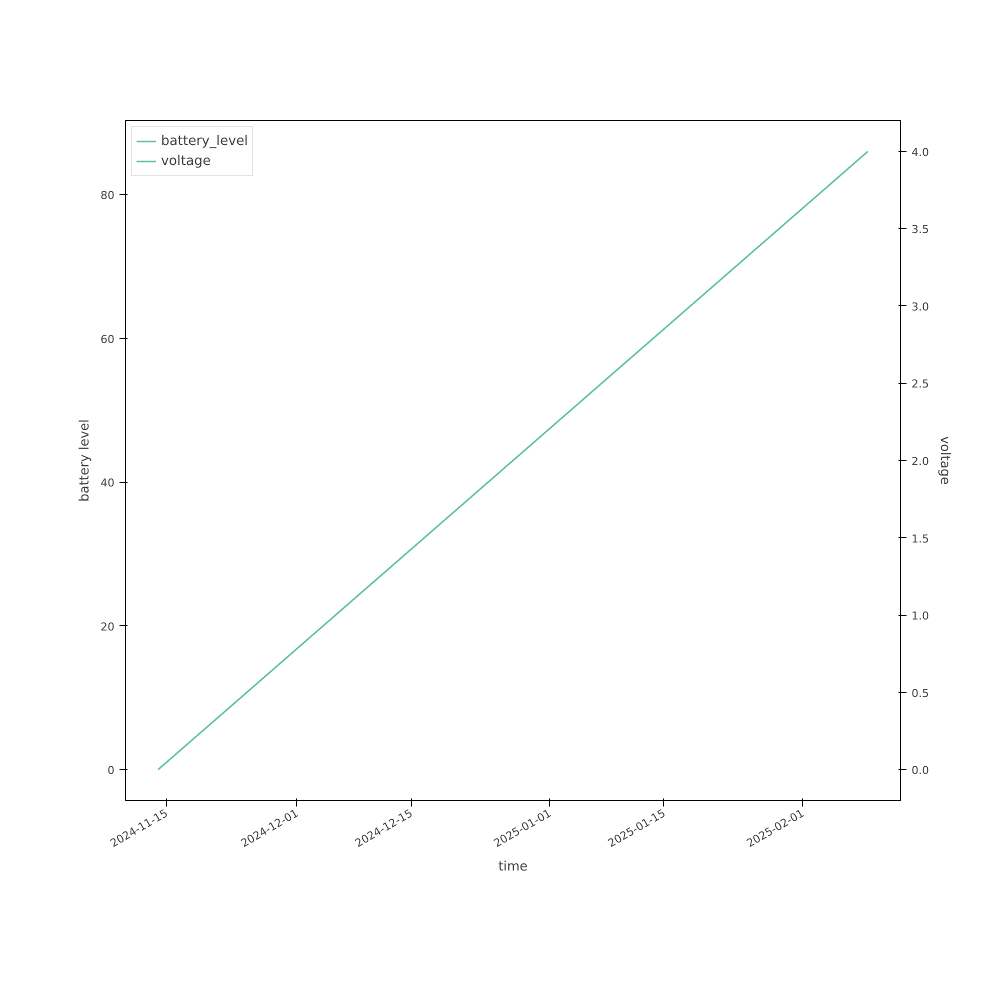 This screenshot has width=1000, height=1000. Describe the element at coordinates (920, 461) in the screenshot. I see `y2-tick-label: 2.0` at that location.